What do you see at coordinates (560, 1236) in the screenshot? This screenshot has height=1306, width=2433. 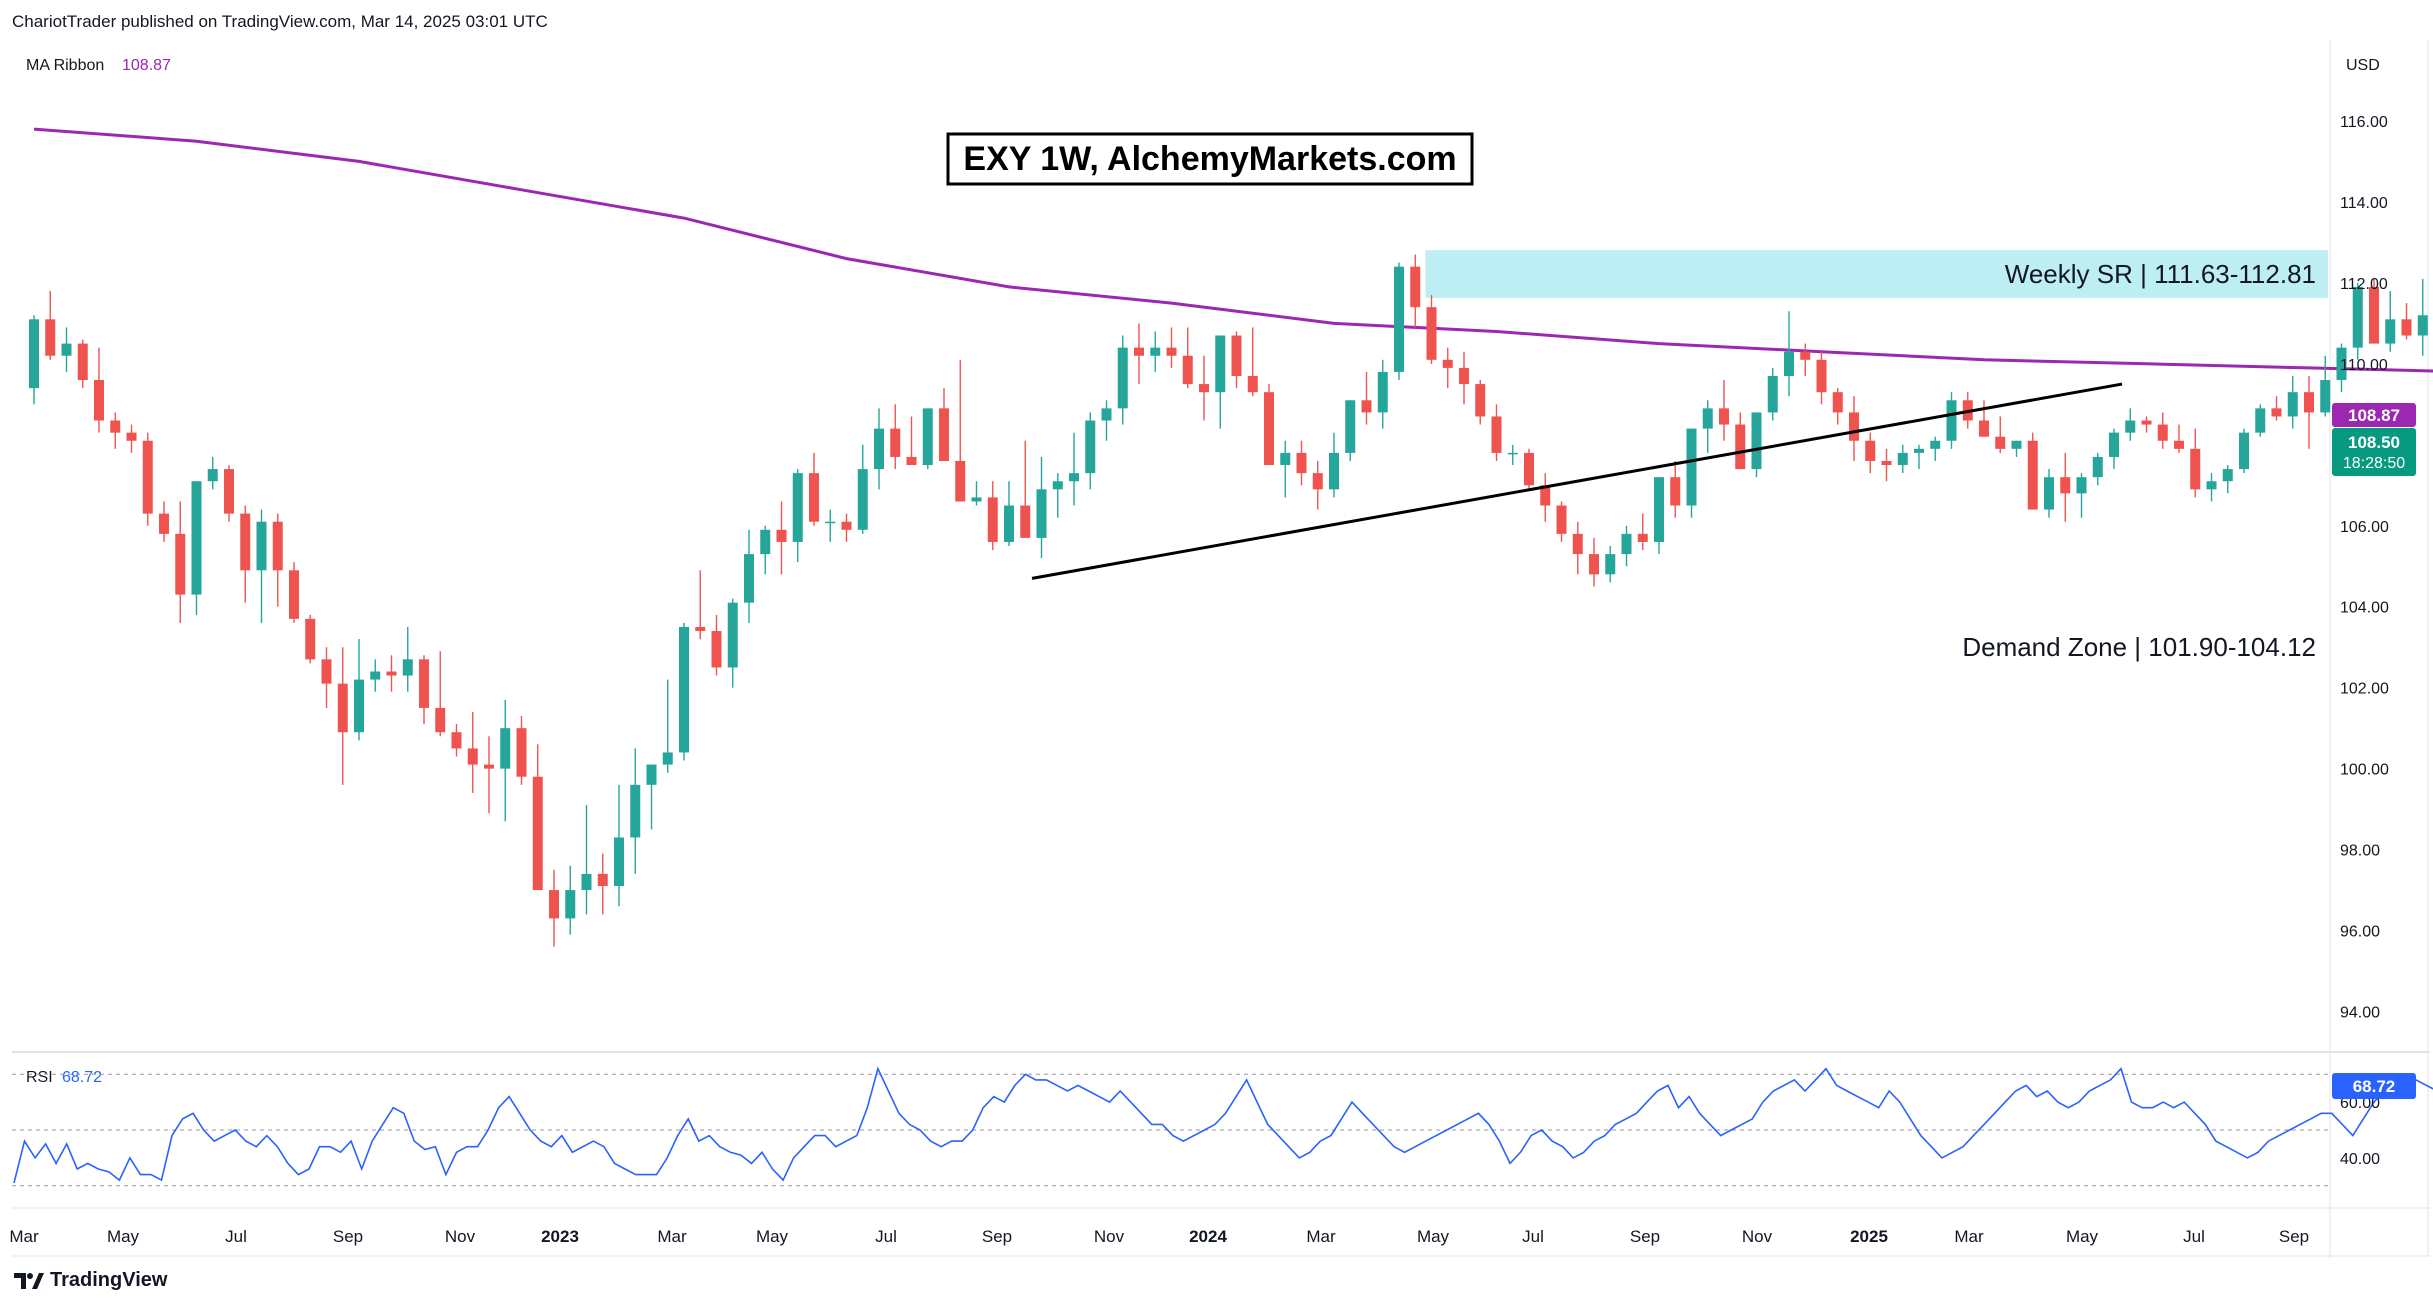 I see `time-tick-label: 2023` at bounding box center [560, 1236].